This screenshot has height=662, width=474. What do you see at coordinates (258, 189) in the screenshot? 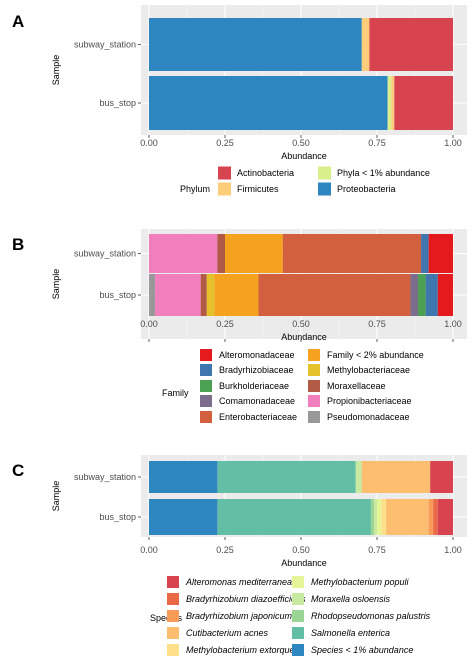
I see `legend-label: Firmicutes` at bounding box center [258, 189].